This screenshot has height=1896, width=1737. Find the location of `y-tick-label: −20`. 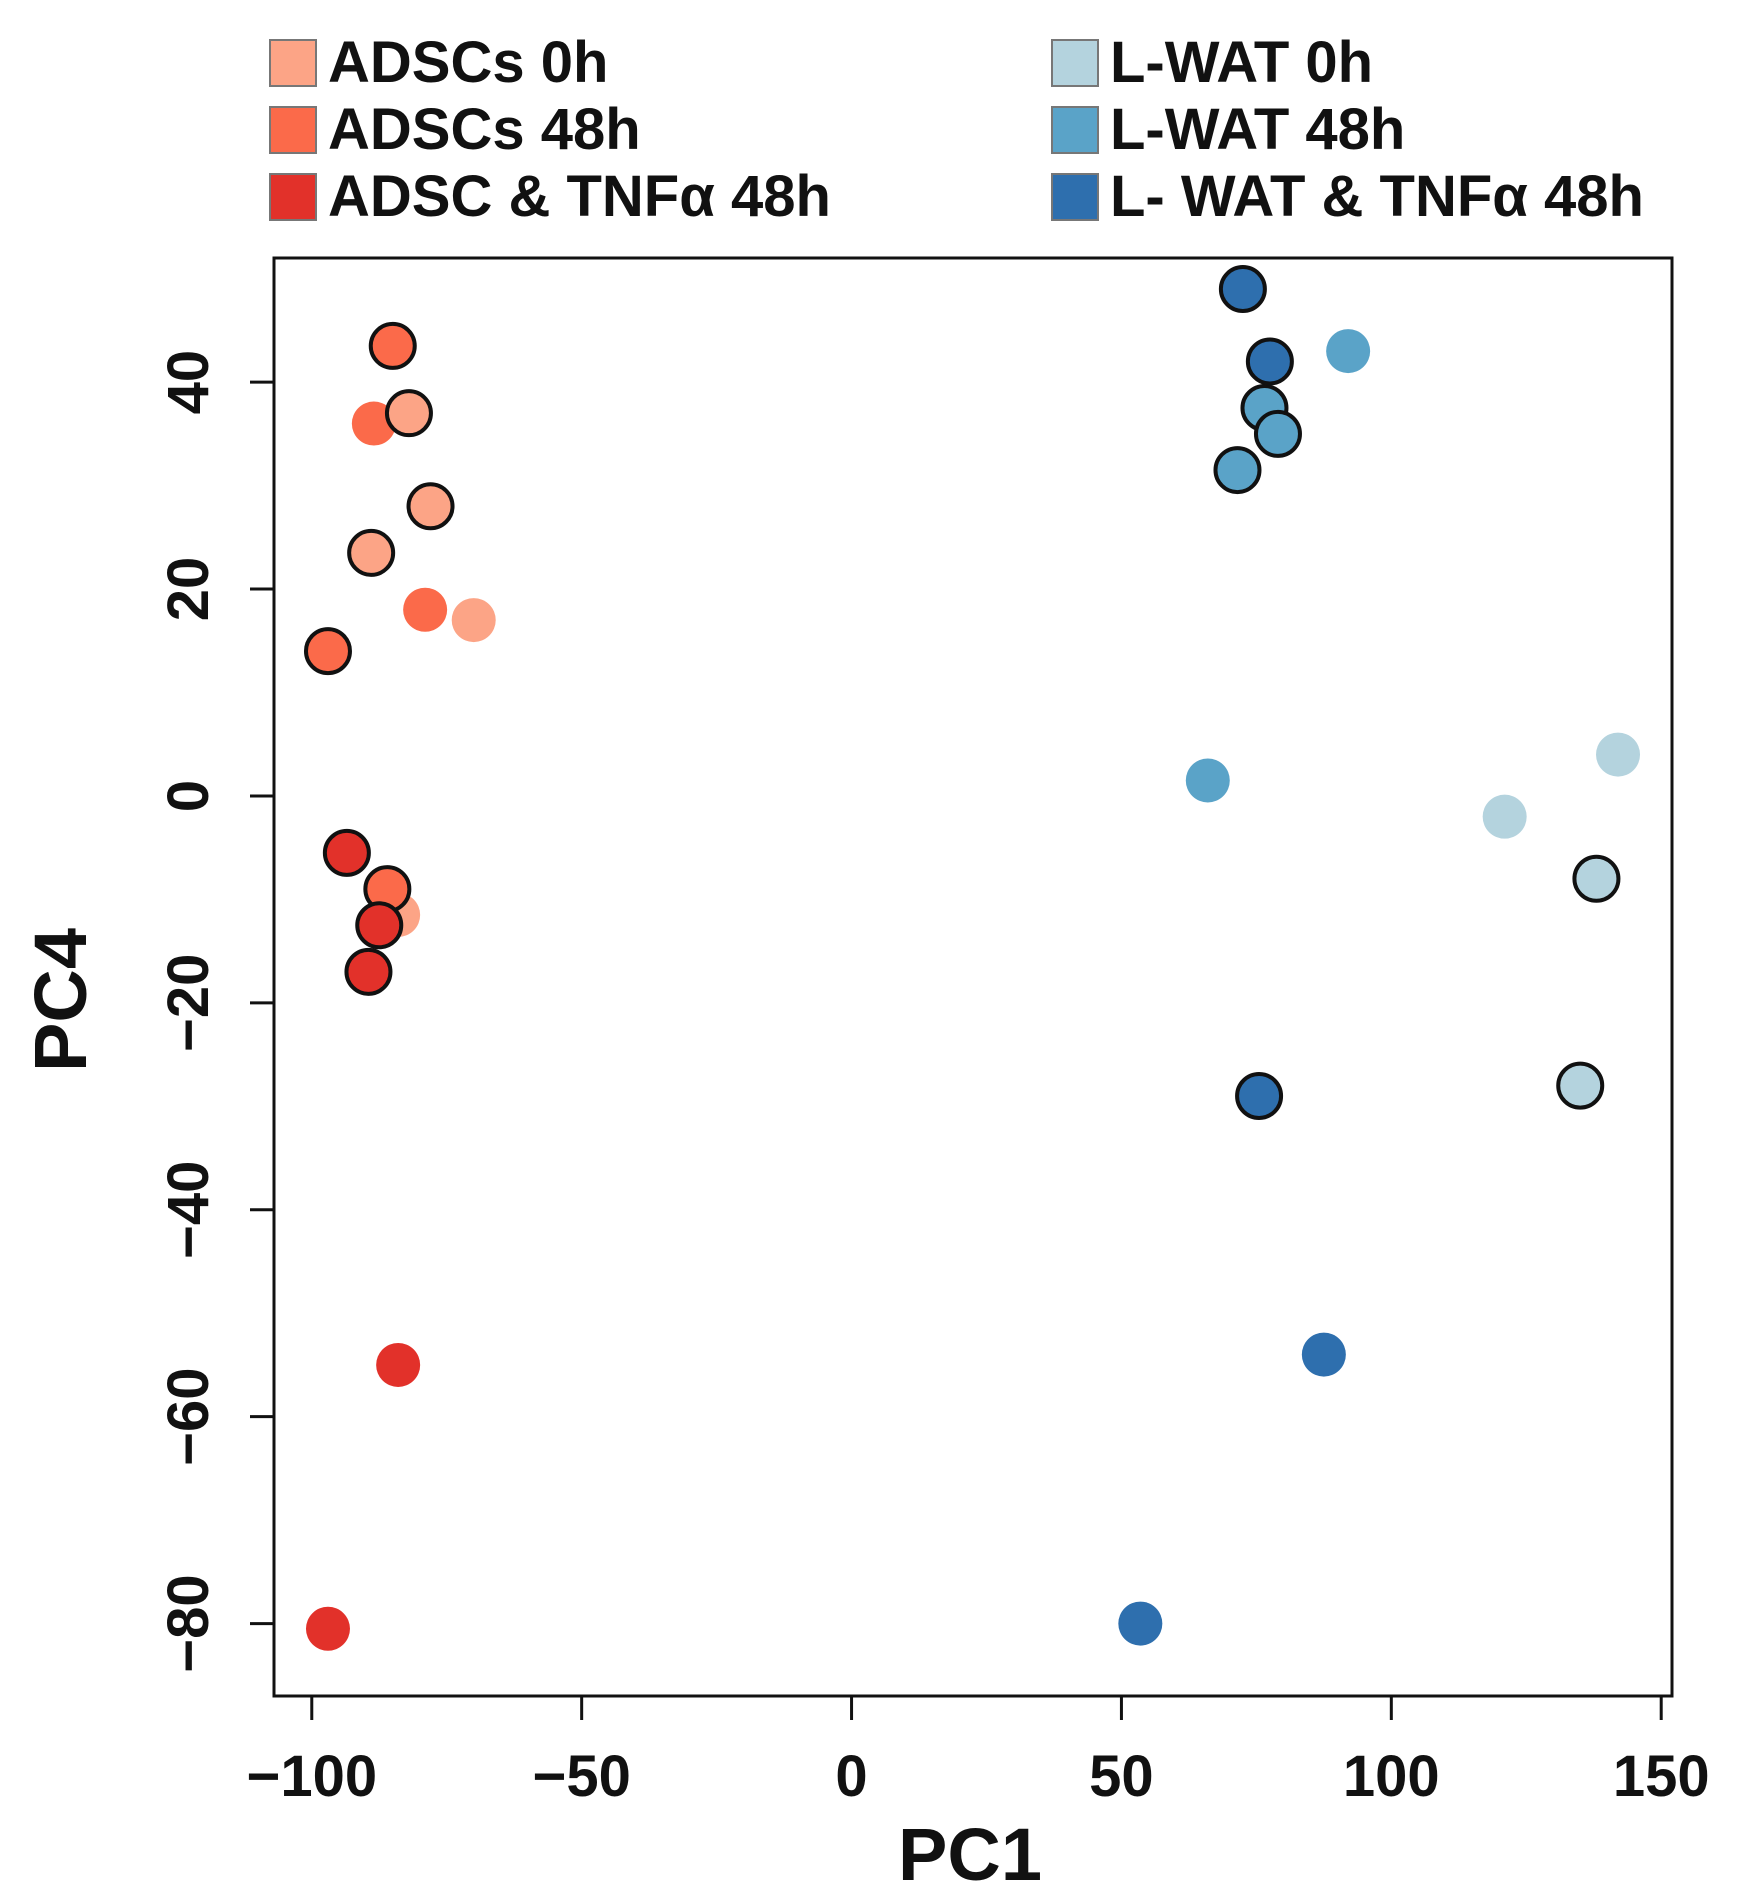

y-tick-label: −20 is located at coordinates (188, 1003).